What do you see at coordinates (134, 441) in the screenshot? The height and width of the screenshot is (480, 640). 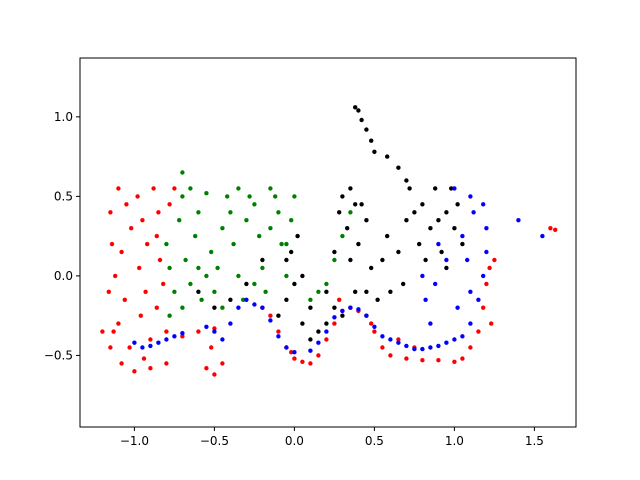 I see `x-tick-label: −1.0` at bounding box center [134, 441].